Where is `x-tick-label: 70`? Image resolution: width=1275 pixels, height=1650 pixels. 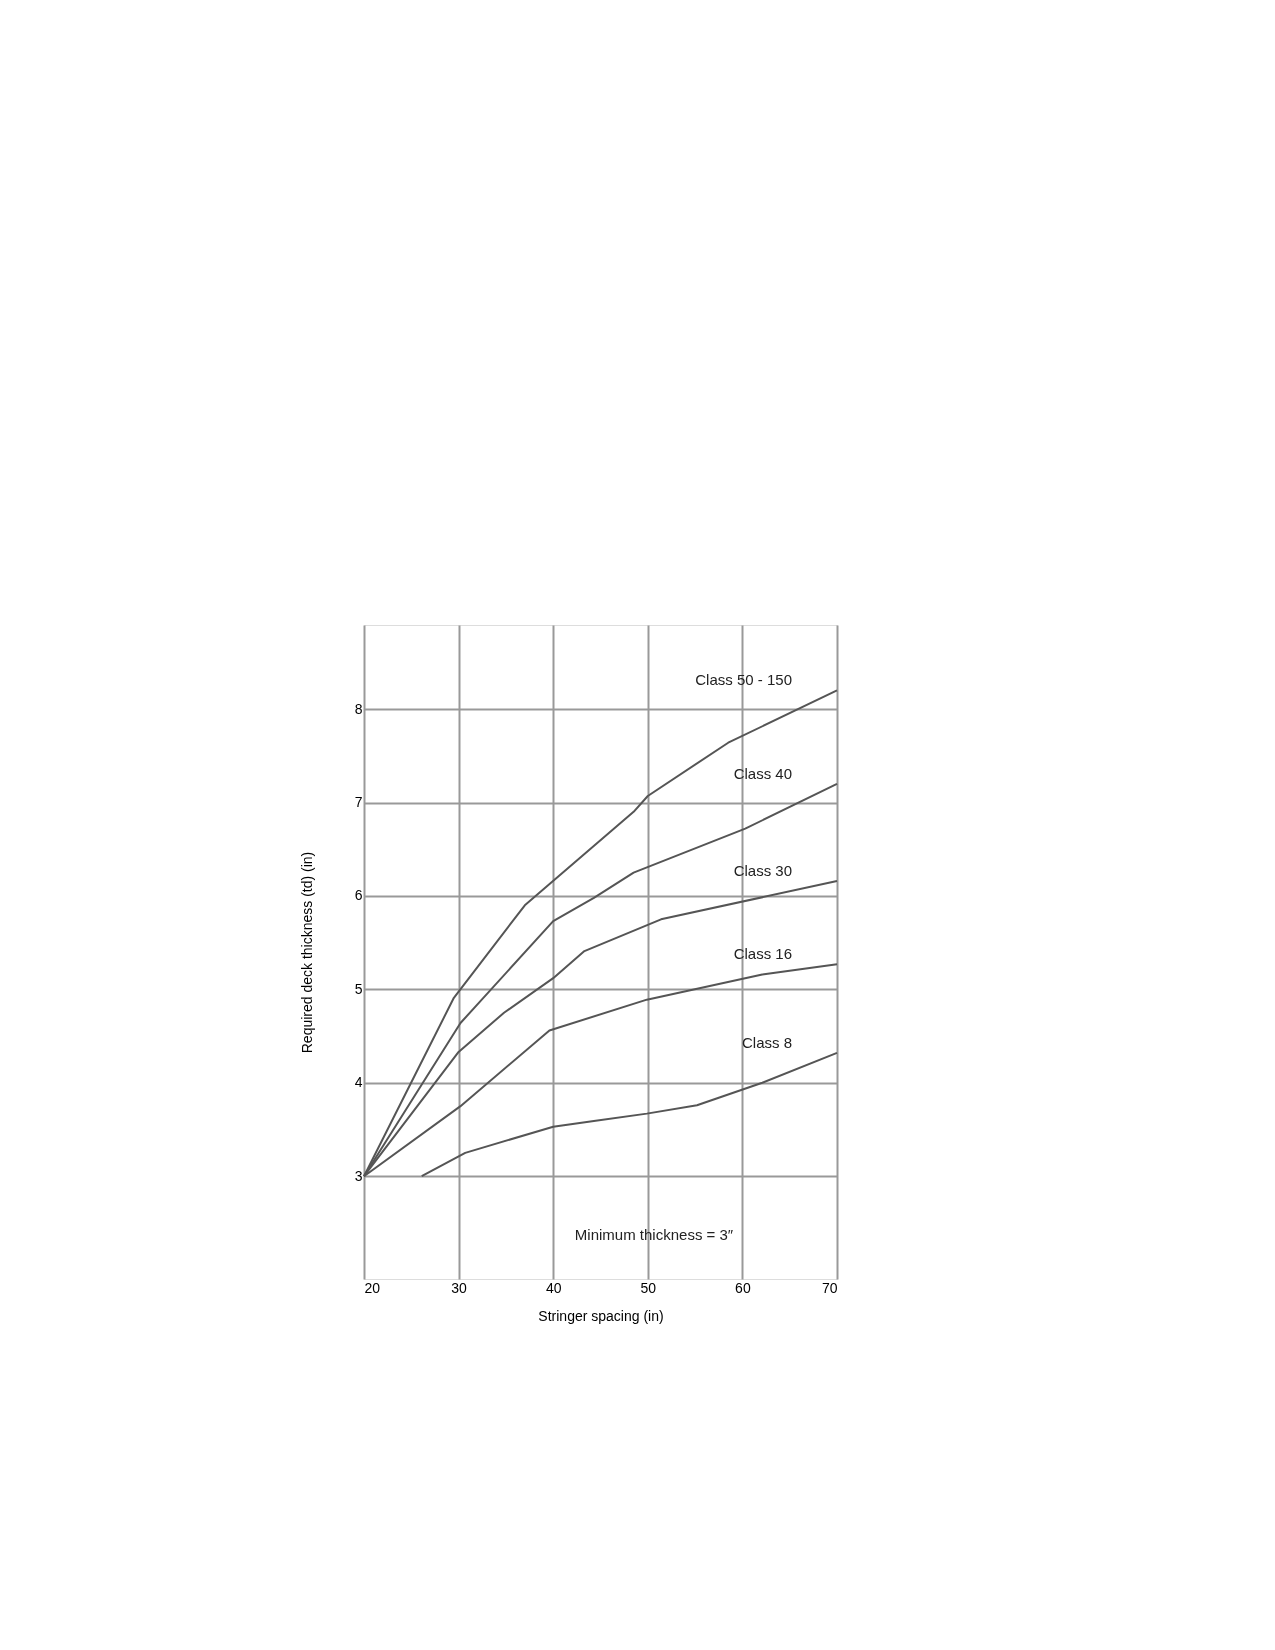
x-tick-label: 70 is located at coordinates (829, 1287).